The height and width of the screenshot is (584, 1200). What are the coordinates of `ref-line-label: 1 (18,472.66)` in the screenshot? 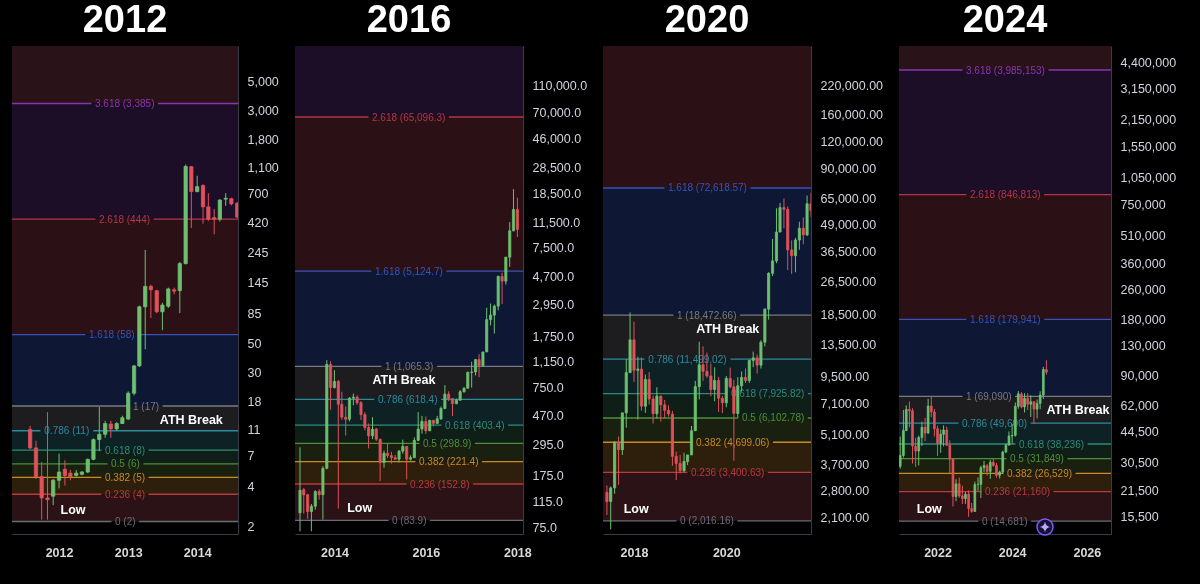 It's located at (706, 315).